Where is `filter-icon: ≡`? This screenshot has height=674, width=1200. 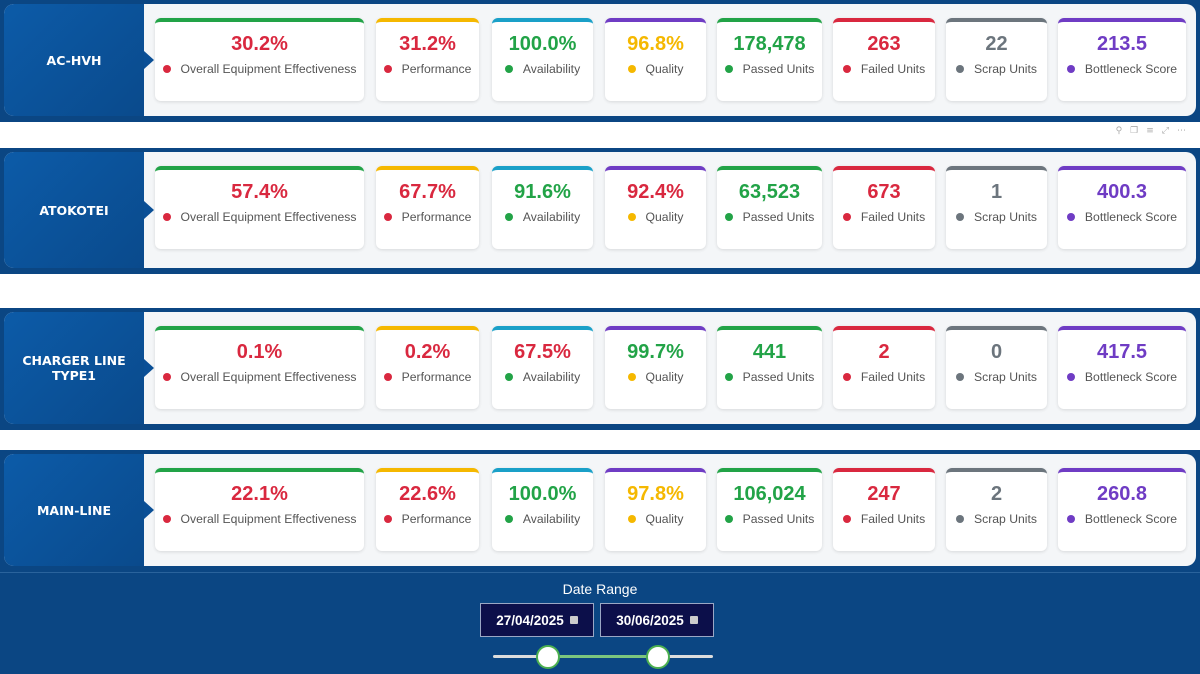 filter-icon: ≡ is located at coordinates (1154, 131).